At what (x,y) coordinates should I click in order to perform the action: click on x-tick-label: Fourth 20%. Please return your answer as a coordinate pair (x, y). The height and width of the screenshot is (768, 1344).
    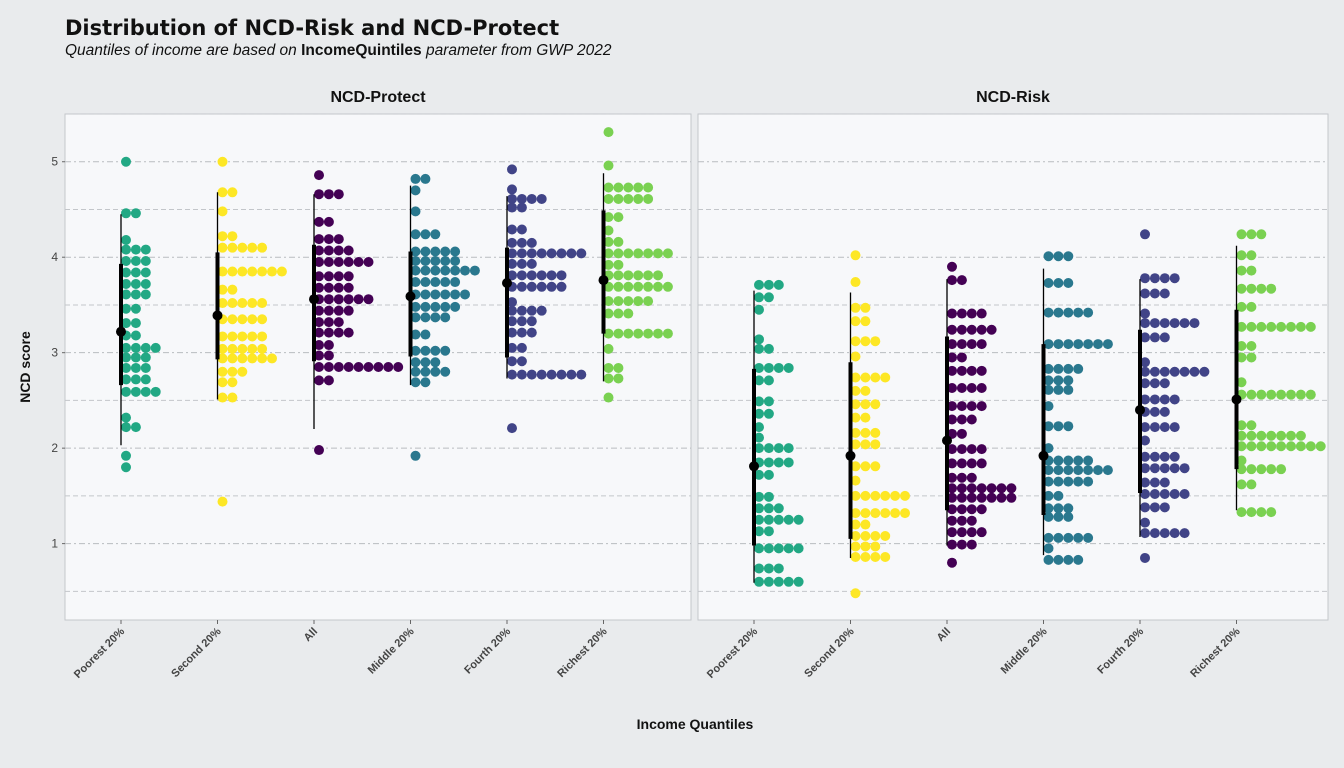
    Looking at the image, I should click on (1120, 650).